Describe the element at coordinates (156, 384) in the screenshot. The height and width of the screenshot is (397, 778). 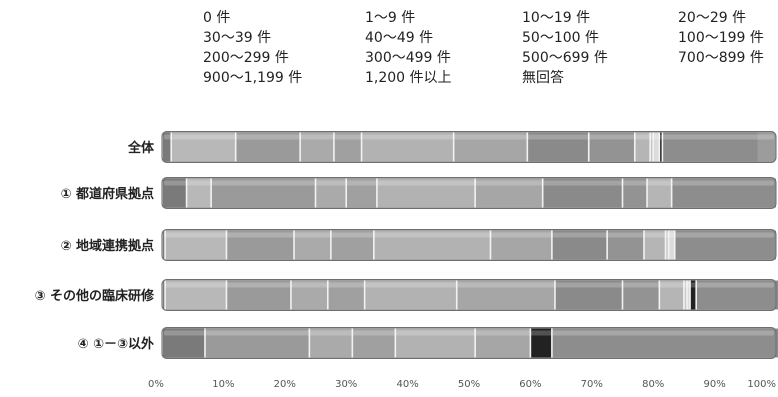
I see `x-tick-label: 0%` at that location.